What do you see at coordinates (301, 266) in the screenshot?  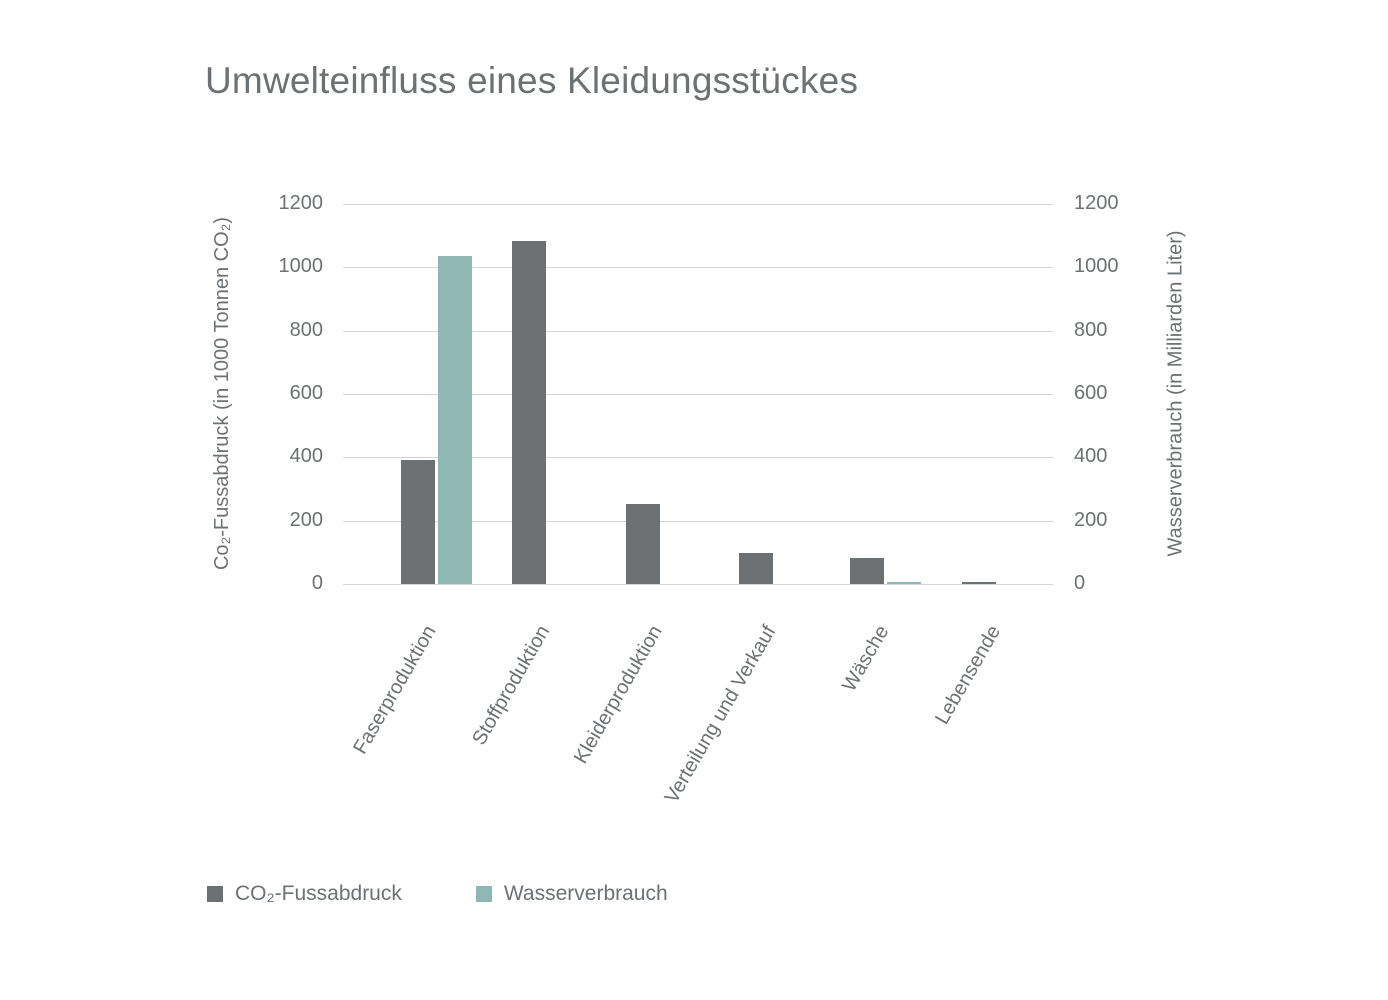 I see `left-tick-label: 1000` at bounding box center [301, 266].